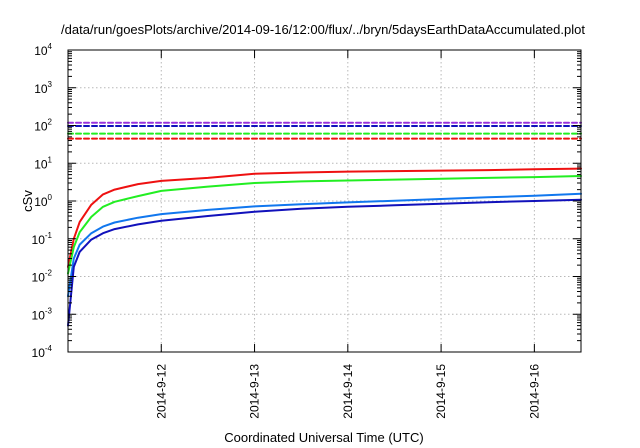  What do you see at coordinates (161, 391) in the screenshot?
I see `x-tick-label: 2014-9-12` at bounding box center [161, 391].